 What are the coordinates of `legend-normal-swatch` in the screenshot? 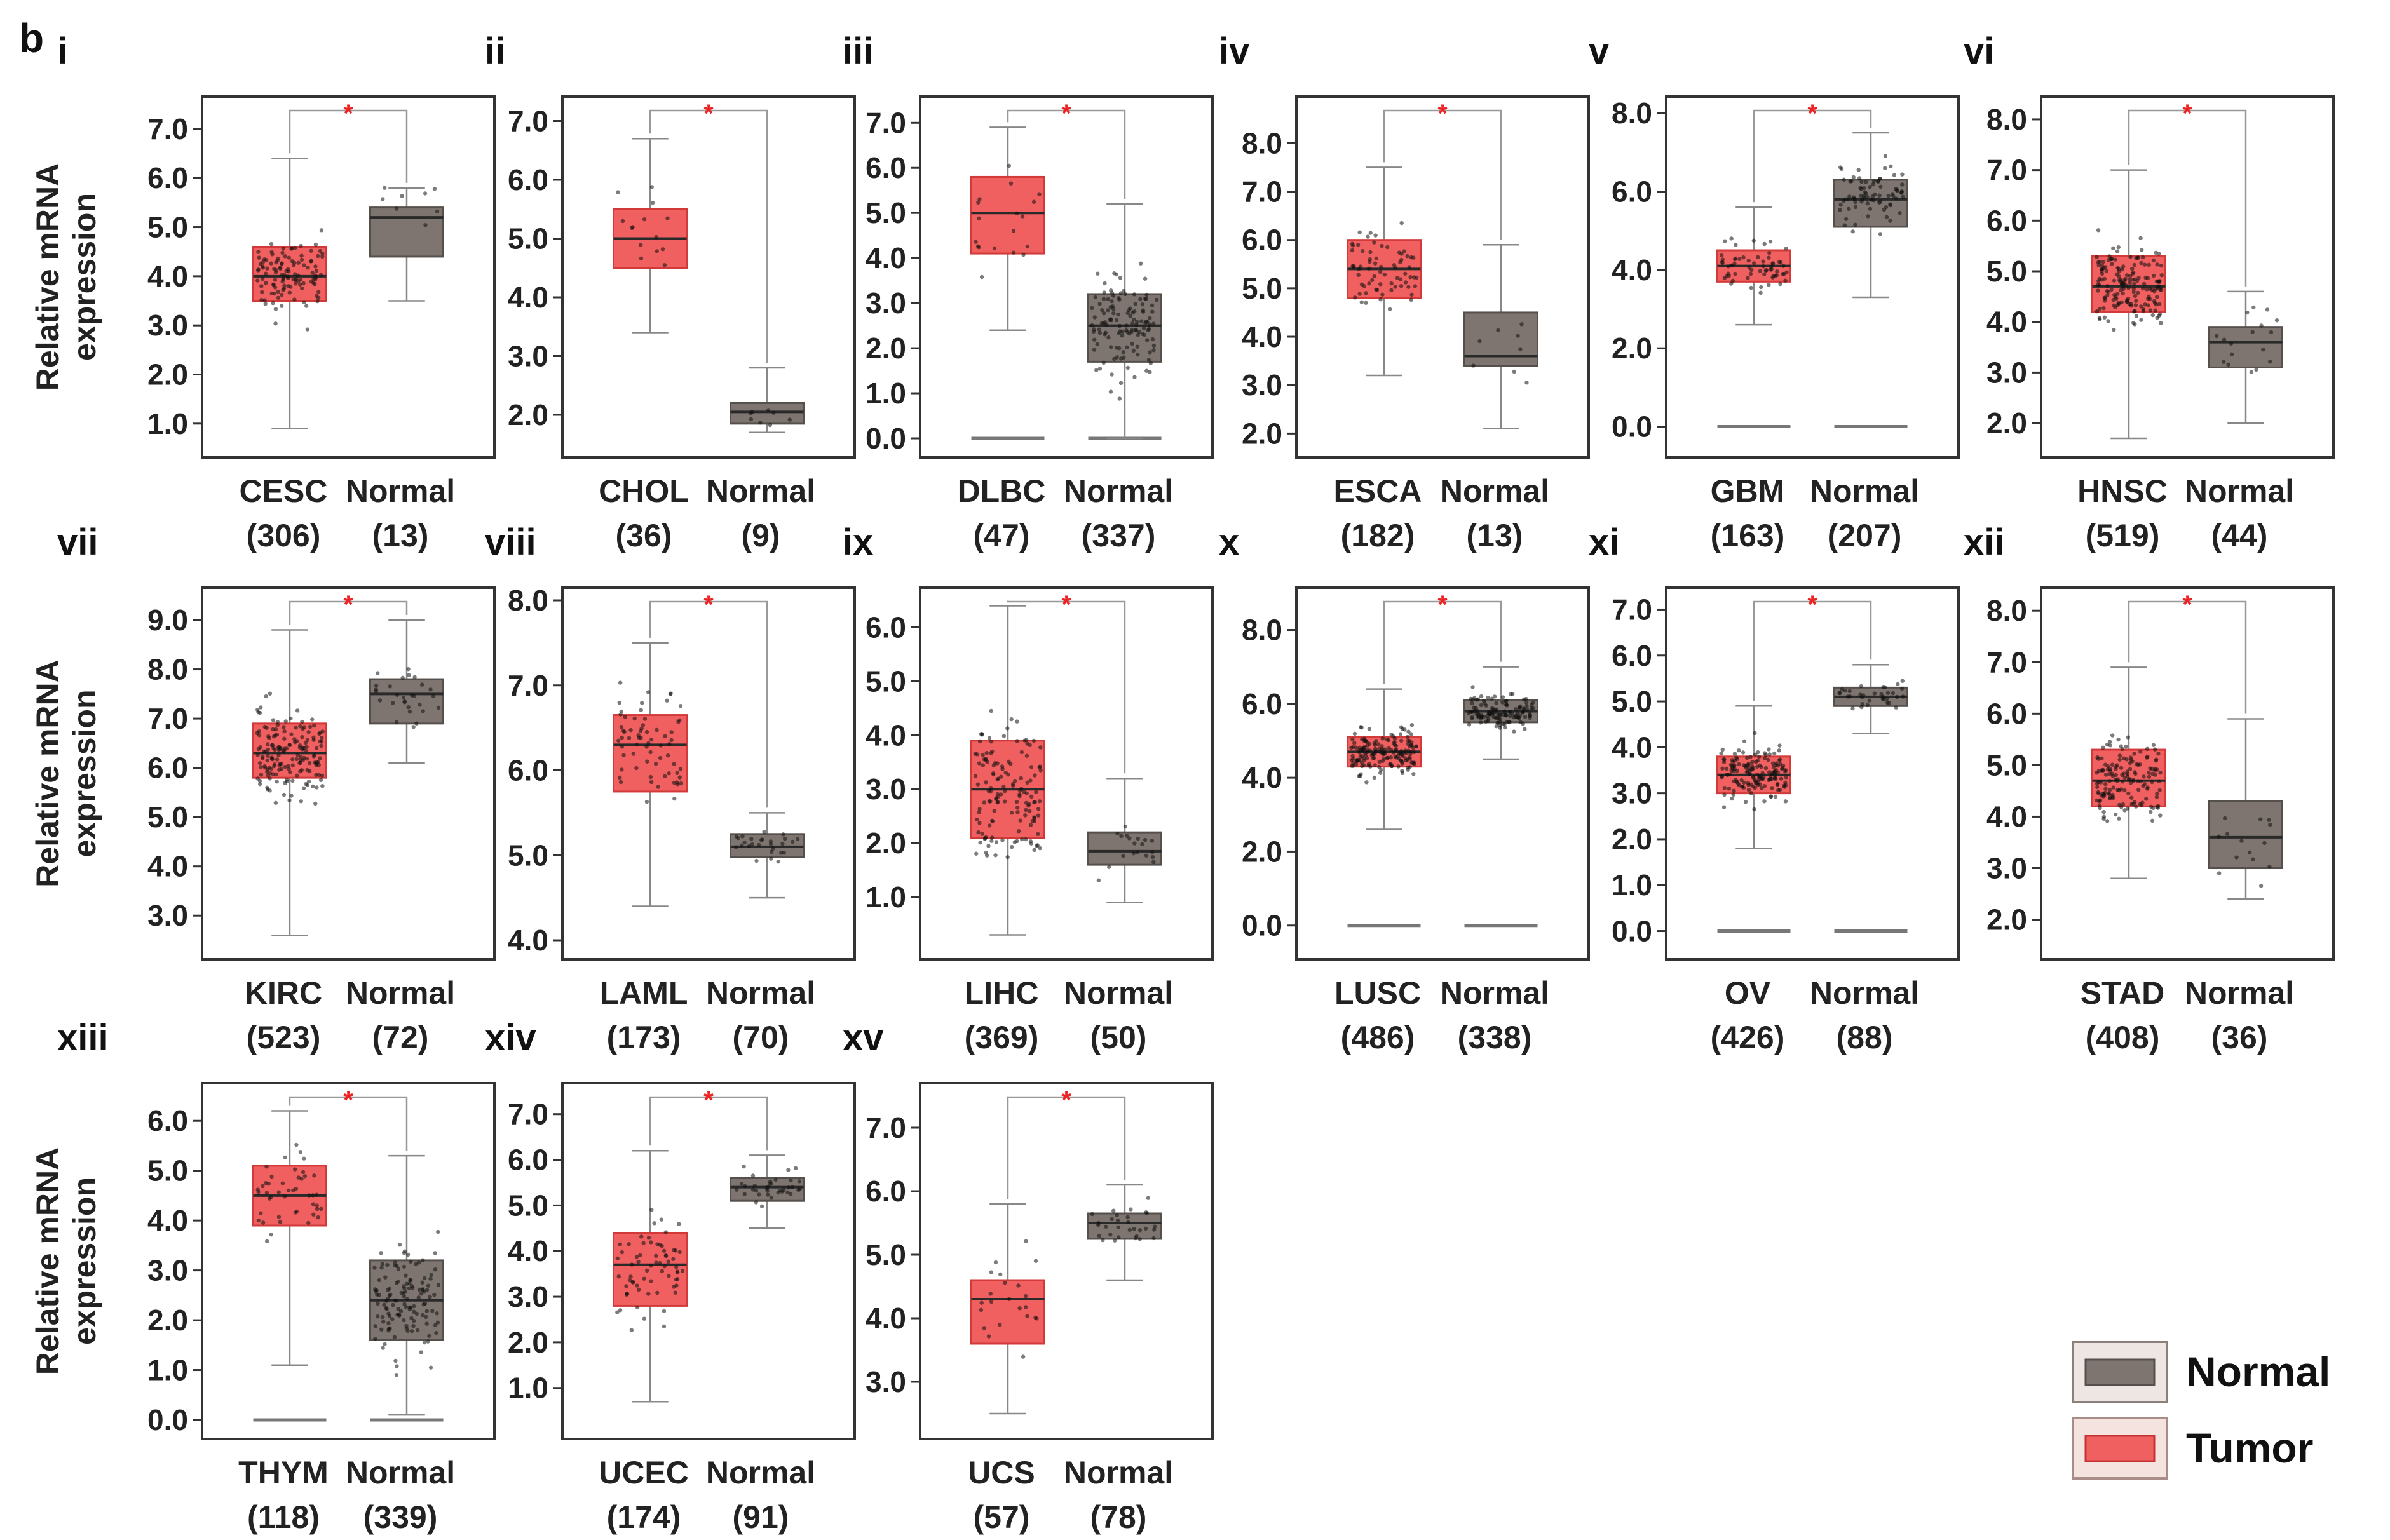 It's located at (2120, 1372).